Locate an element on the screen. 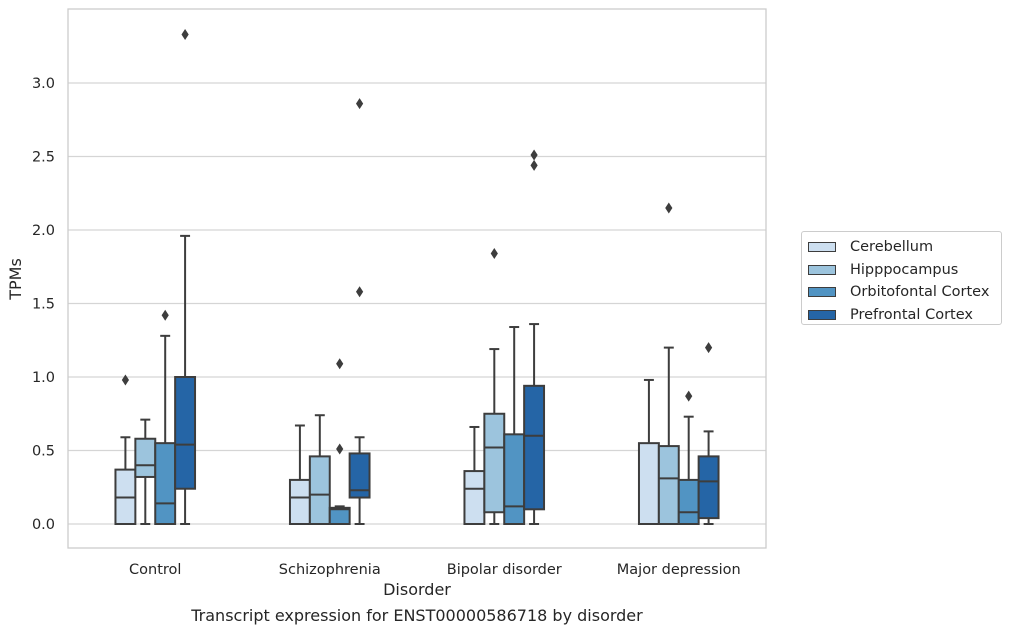  y-tick-label: 0.5 is located at coordinates (43, 452).